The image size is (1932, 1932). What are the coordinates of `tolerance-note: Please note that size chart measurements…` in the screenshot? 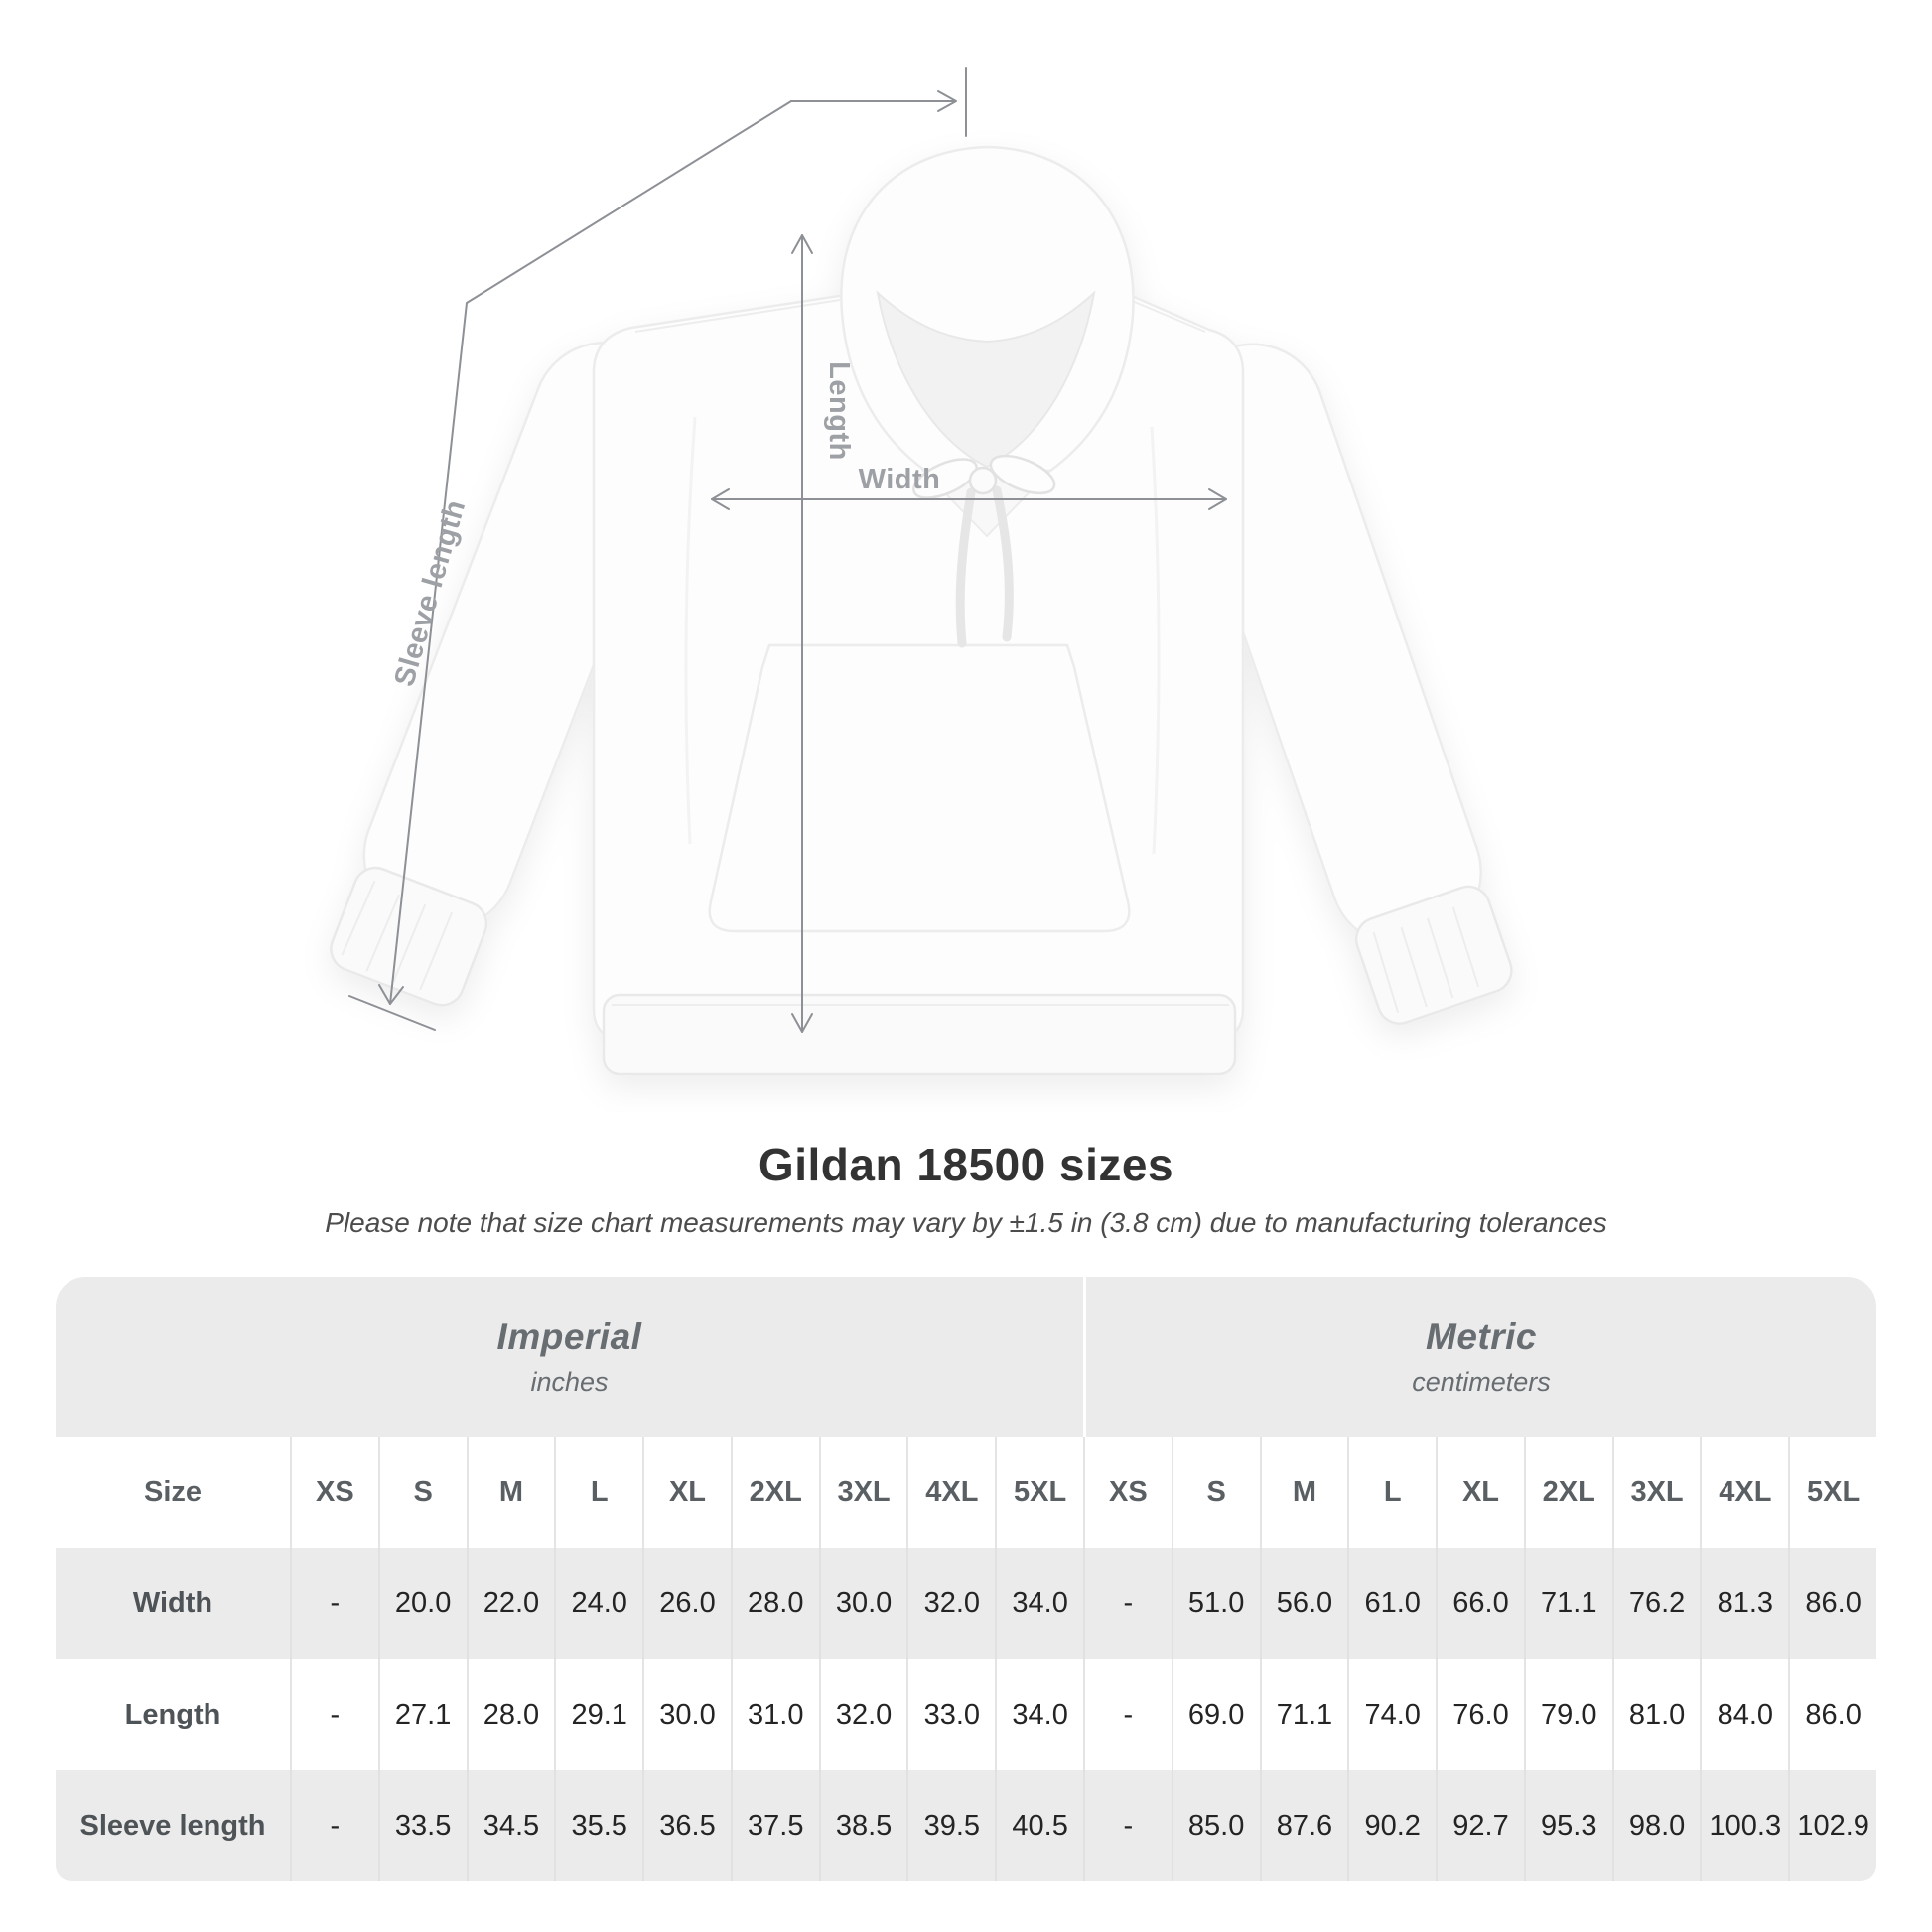 It's located at (966, 1223).